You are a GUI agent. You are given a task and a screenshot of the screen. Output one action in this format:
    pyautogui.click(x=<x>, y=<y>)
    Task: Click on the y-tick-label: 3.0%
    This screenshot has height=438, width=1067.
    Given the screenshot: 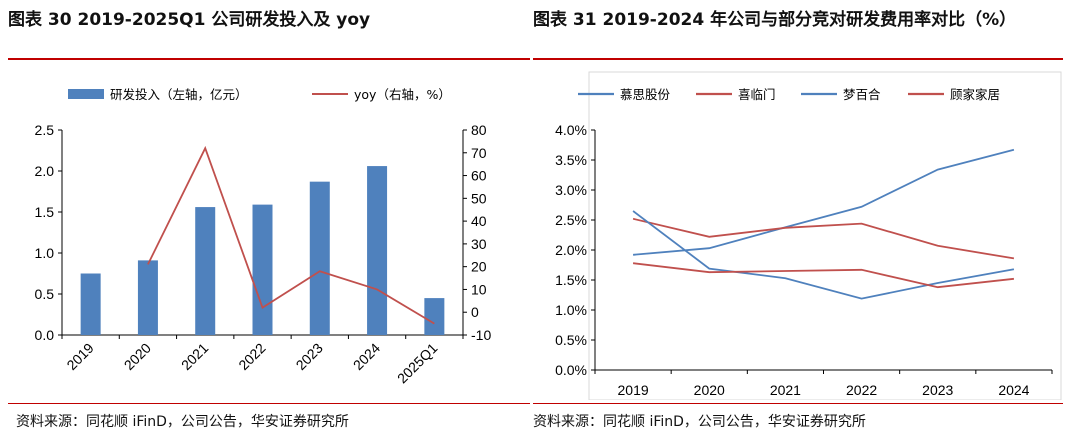 What is the action you would take?
    pyautogui.click(x=571, y=190)
    